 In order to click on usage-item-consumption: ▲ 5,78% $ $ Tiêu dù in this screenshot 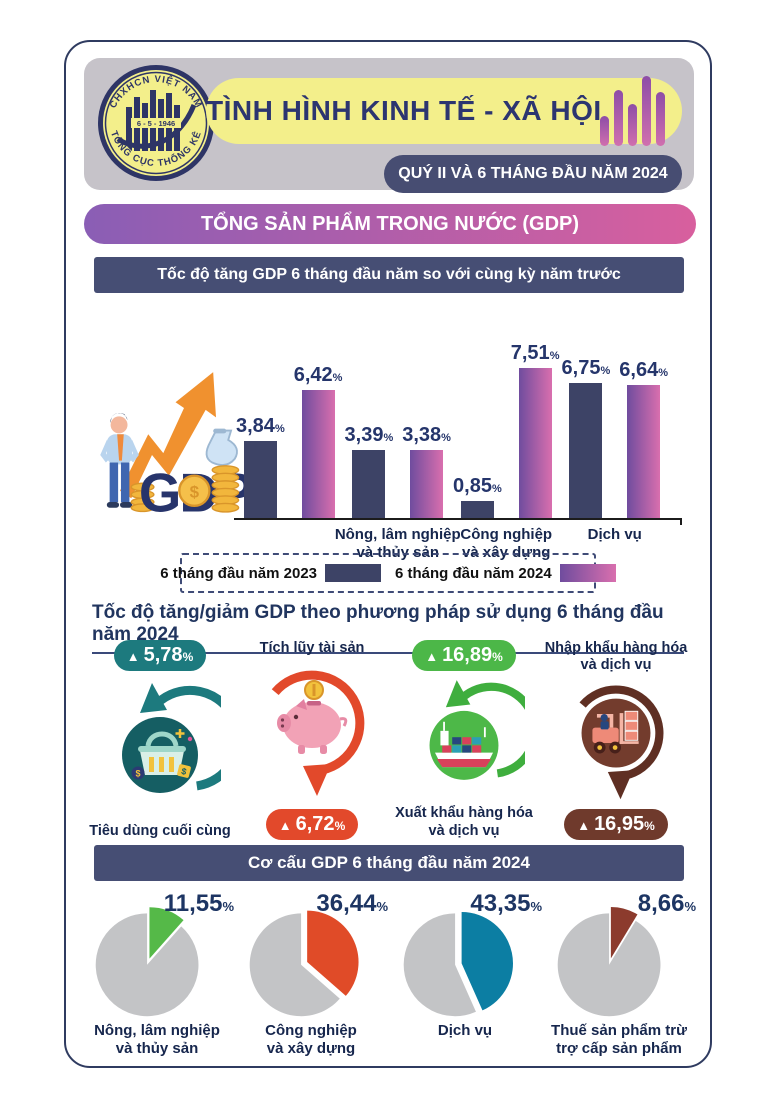, I will do `click(160, 740)`.